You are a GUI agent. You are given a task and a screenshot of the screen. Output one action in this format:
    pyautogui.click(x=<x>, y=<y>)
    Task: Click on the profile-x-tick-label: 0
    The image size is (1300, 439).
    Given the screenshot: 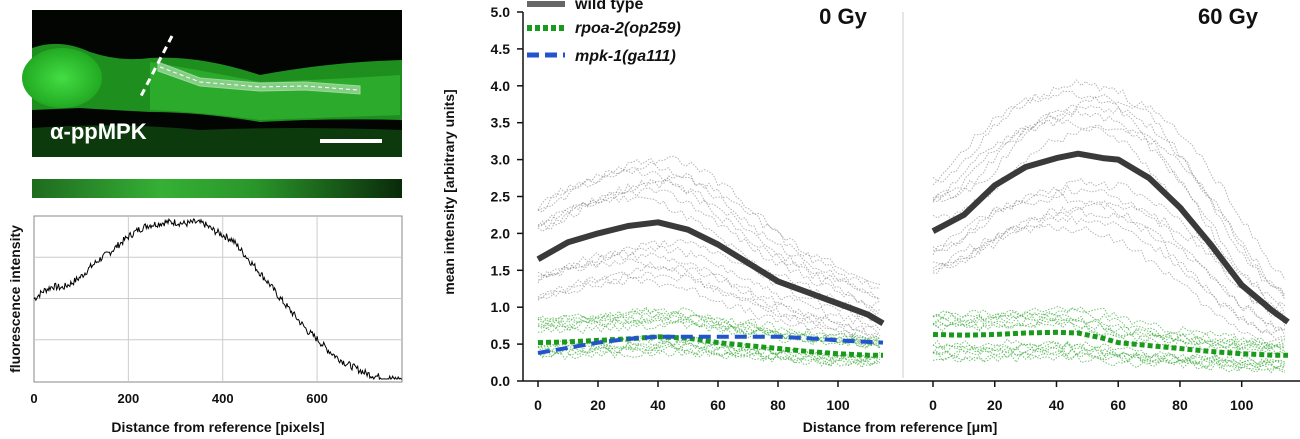 What is the action you would take?
    pyautogui.click(x=33, y=398)
    